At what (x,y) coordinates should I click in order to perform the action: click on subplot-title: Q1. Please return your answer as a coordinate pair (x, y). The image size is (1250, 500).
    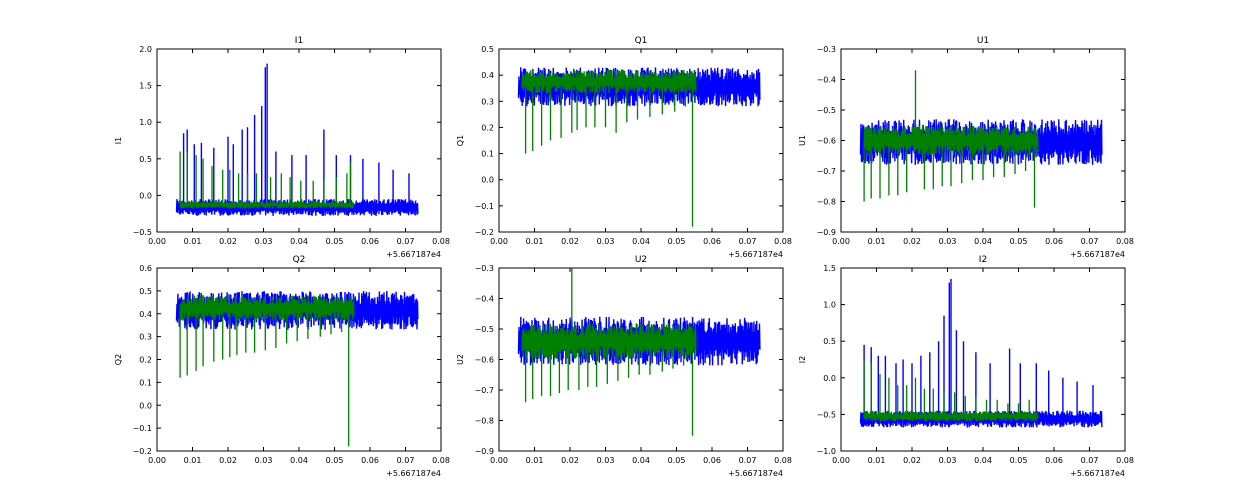
    Looking at the image, I should click on (641, 41).